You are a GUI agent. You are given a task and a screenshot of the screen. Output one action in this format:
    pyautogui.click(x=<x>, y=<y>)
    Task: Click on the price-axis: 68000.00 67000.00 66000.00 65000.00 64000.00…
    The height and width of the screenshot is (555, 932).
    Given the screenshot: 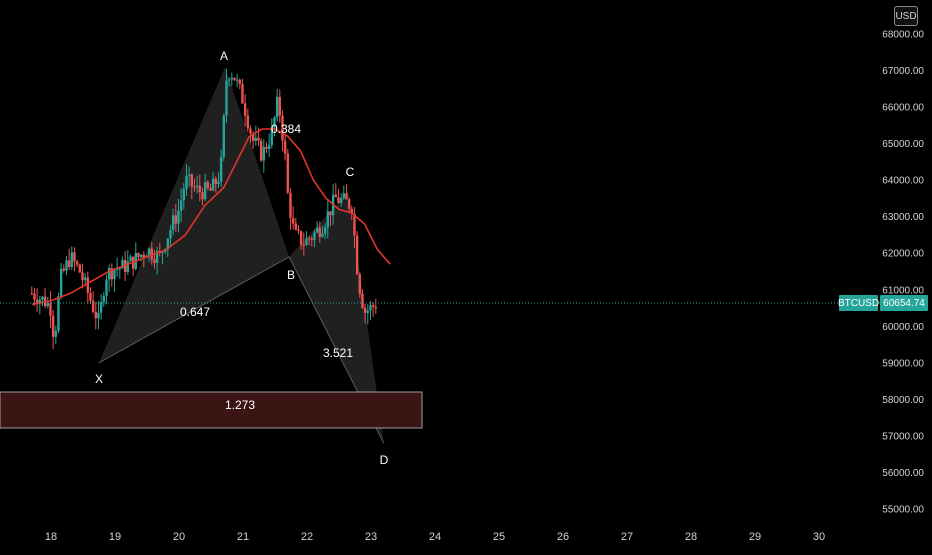 What is the action you would take?
    pyautogui.click(x=903, y=273)
    